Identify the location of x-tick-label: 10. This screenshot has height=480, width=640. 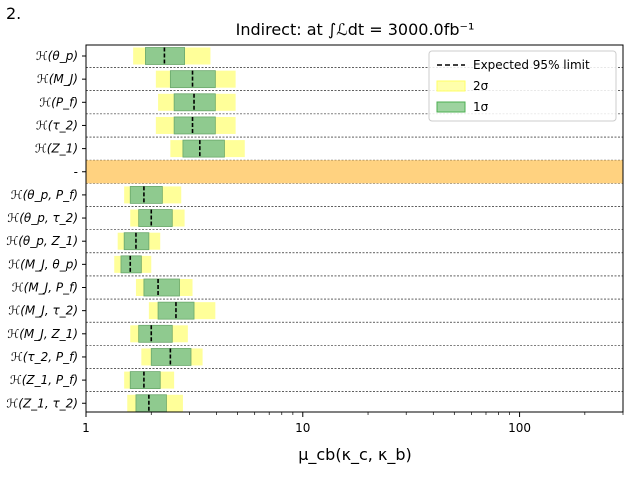
(302, 428).